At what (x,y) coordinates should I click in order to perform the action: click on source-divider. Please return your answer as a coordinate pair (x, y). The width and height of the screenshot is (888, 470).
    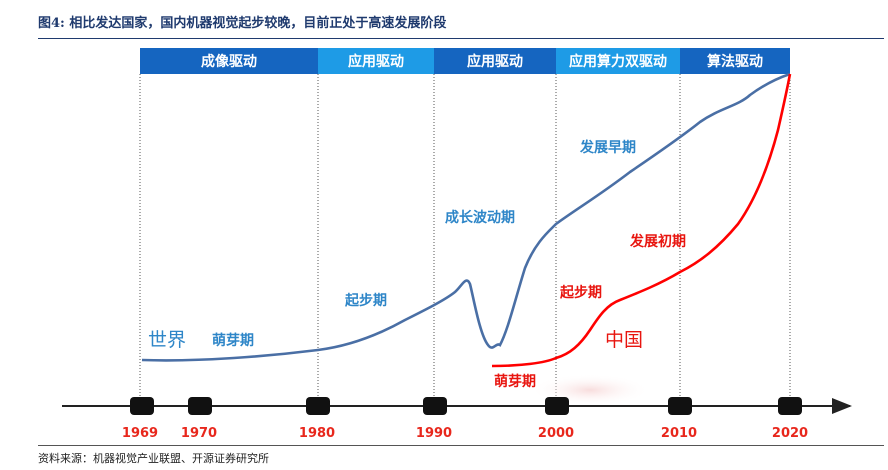
    Looking at the image, I should click on (461, 445).